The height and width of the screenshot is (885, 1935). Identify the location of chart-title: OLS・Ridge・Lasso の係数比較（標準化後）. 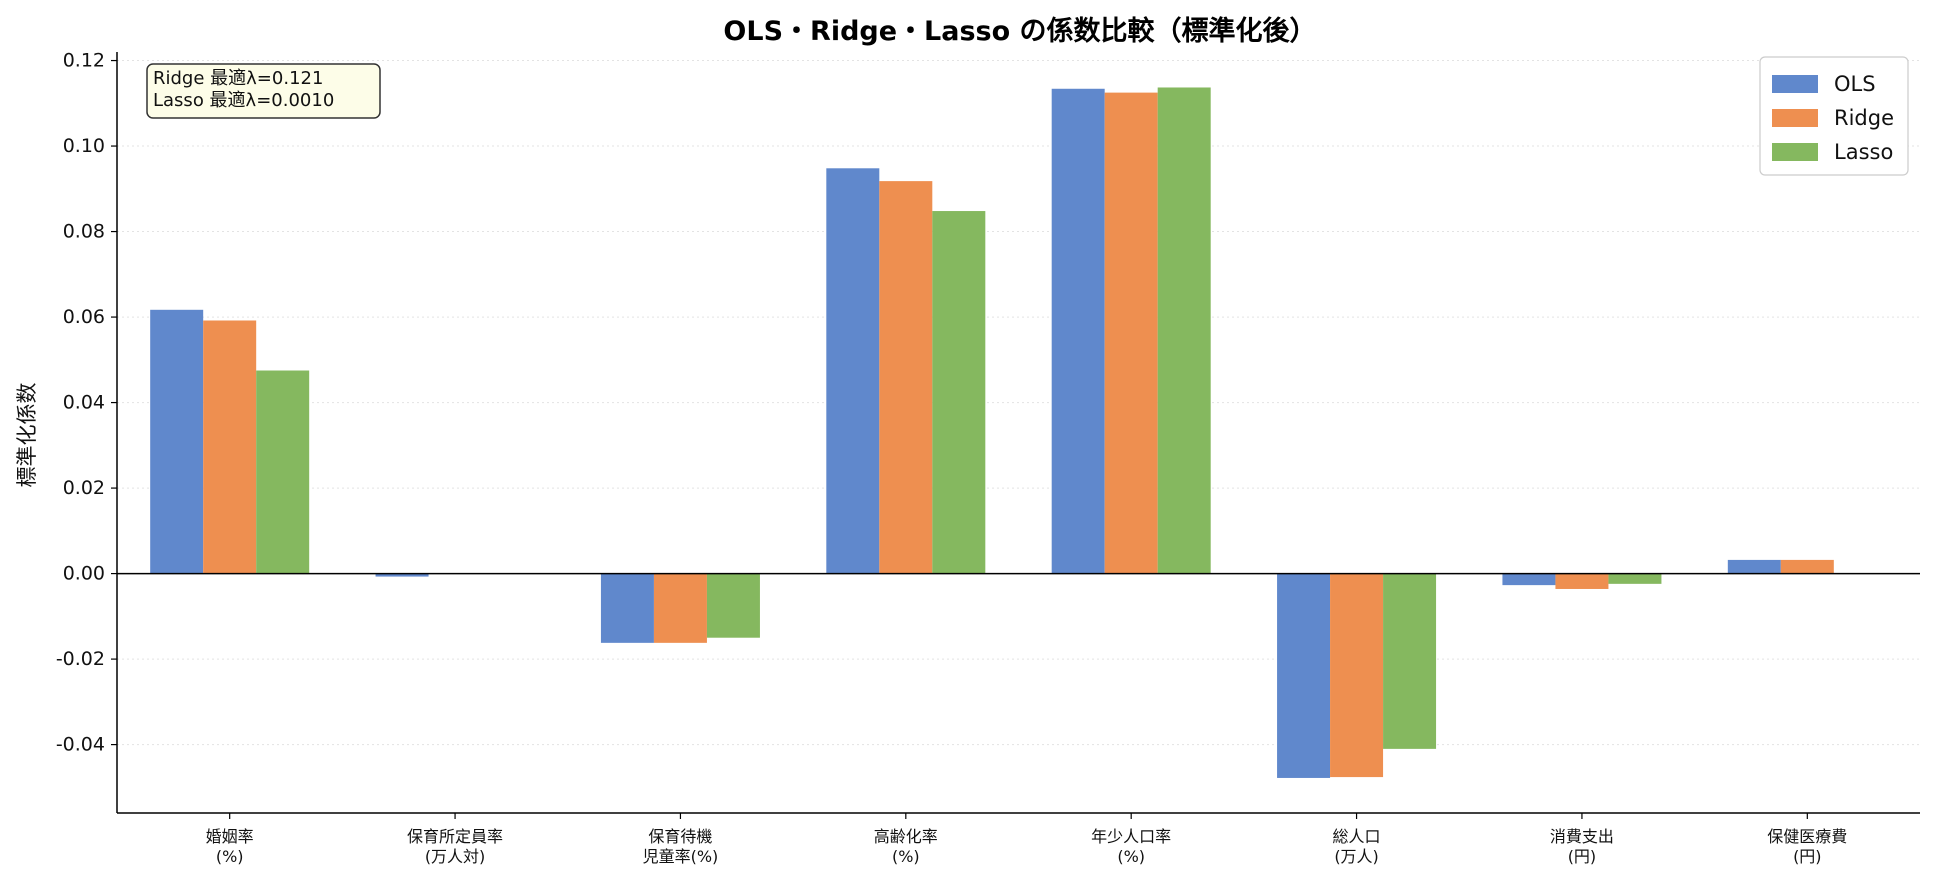
(1019, 31).